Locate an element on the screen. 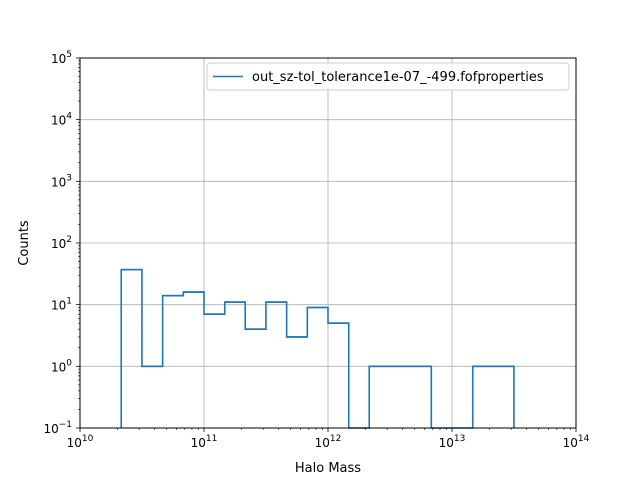  x-axis-ticks: 1010 1011 1012 1013 1014 is located at coordinates (328, 439).